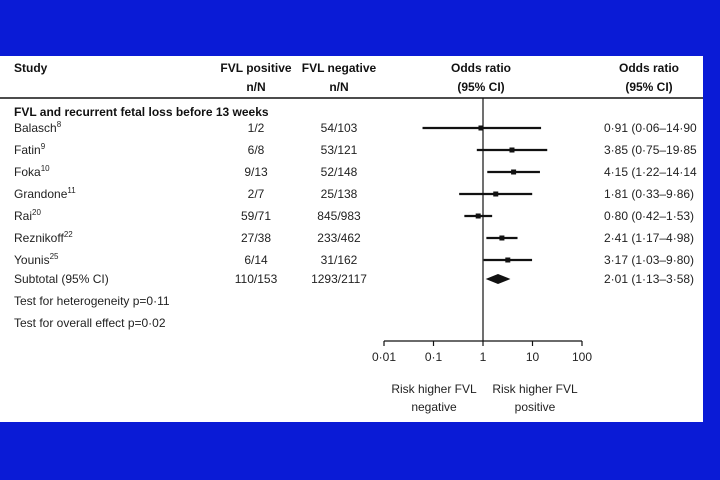 Image resolution: width=720 pixels, height=480 pixels. Describe the element at coordinates (649, 87) in the screenshot. I see `odds-ratio-value-subheader: (95% CI)` at that location.